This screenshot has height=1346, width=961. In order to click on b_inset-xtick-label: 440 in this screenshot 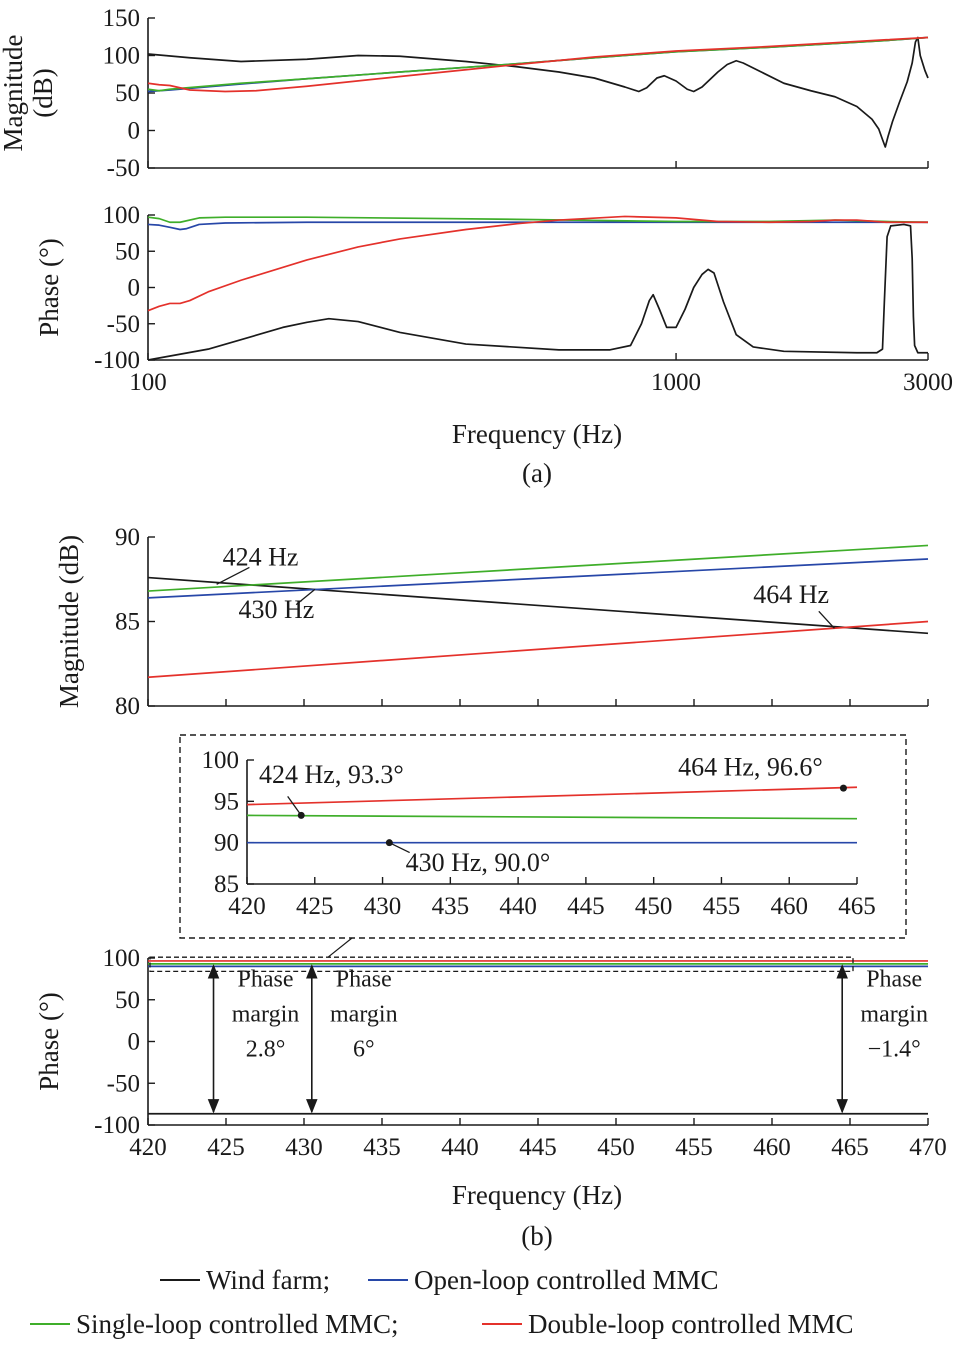, I will do `click(518, 906)`.